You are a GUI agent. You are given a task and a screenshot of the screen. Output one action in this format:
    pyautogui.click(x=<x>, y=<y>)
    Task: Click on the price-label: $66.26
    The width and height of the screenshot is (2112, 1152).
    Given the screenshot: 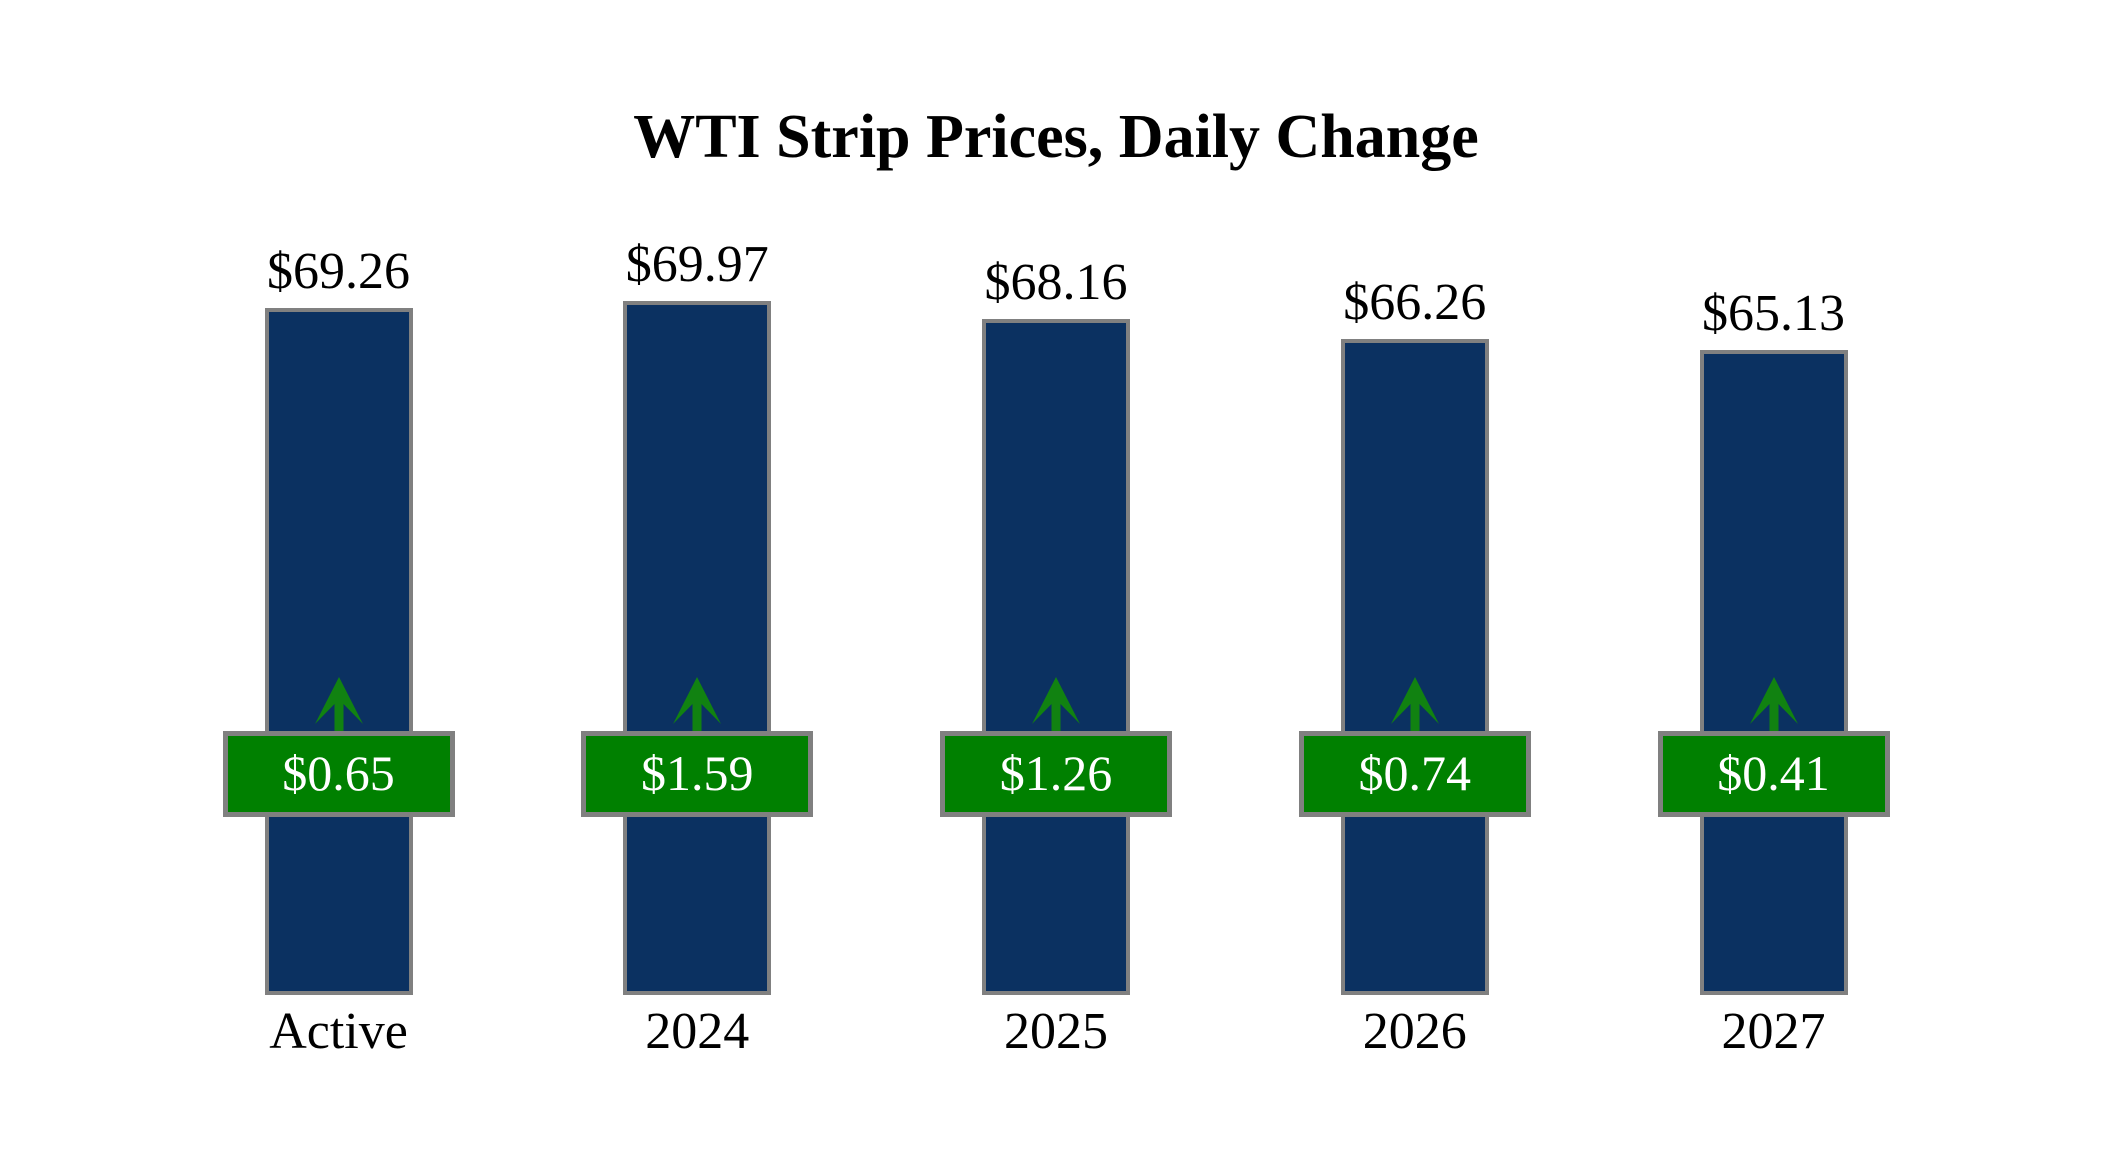 What is the action you would take?
    pyautogui.click(x=1415, y=302)
    